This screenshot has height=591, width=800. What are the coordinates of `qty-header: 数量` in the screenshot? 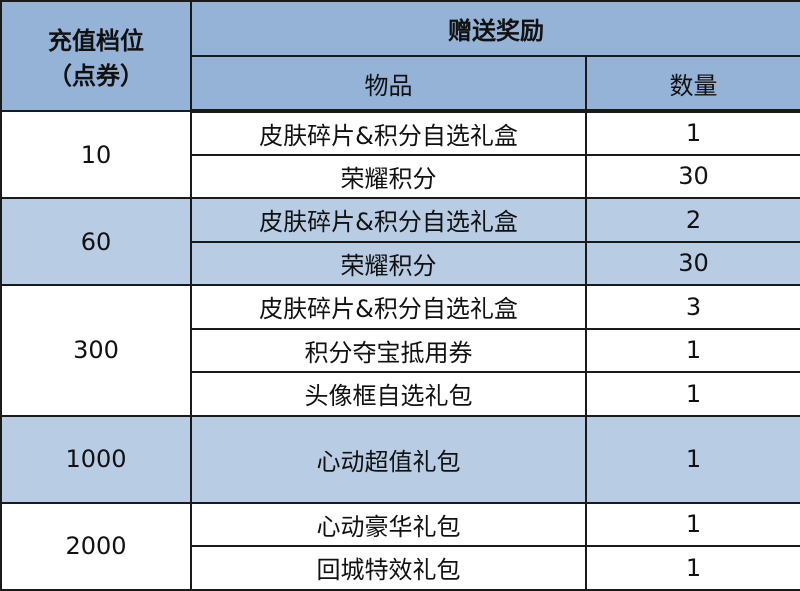 It's located at (692, 84).